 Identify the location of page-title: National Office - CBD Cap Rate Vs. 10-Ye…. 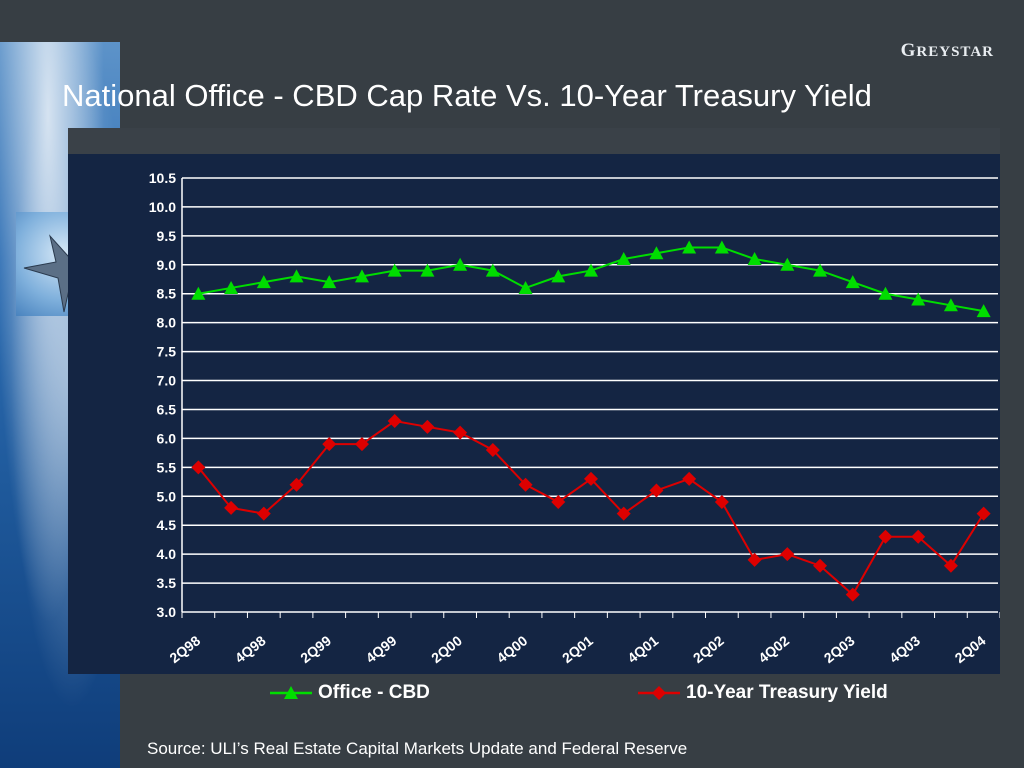
(467, 95).